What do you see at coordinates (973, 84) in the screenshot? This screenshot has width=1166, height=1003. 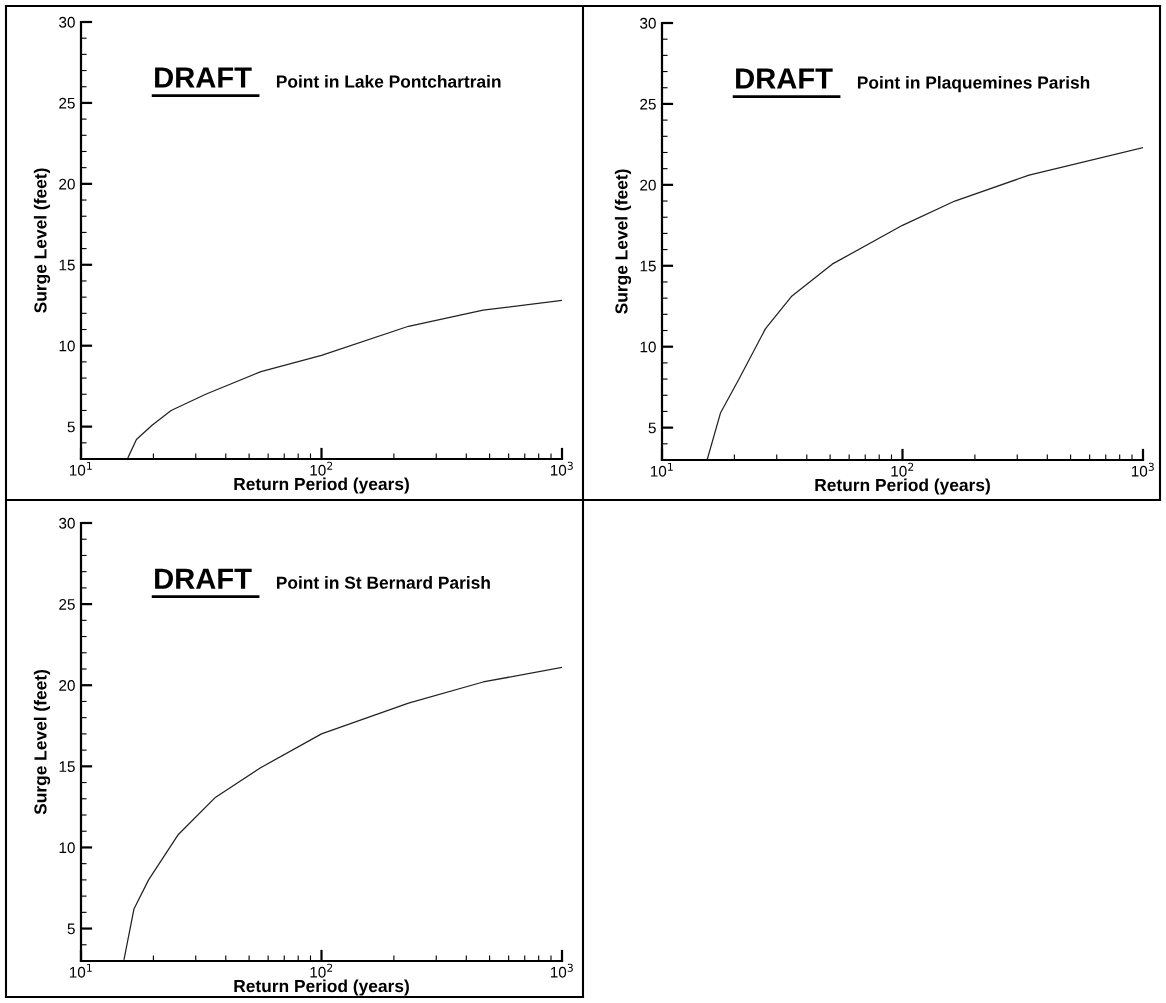 I see `text: Point in Plaquemines Parish` at bounding box center [973, 84].